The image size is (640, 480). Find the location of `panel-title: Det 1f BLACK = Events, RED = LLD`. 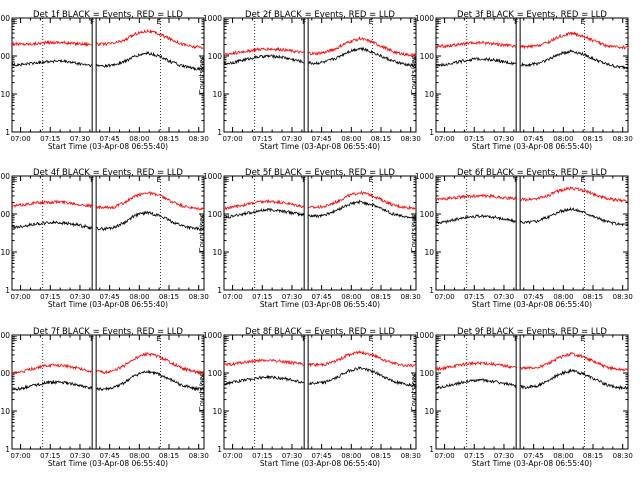

panel-title: Det 1f BLACK = Events, RED = LLD is located at coordinates (108, 15).